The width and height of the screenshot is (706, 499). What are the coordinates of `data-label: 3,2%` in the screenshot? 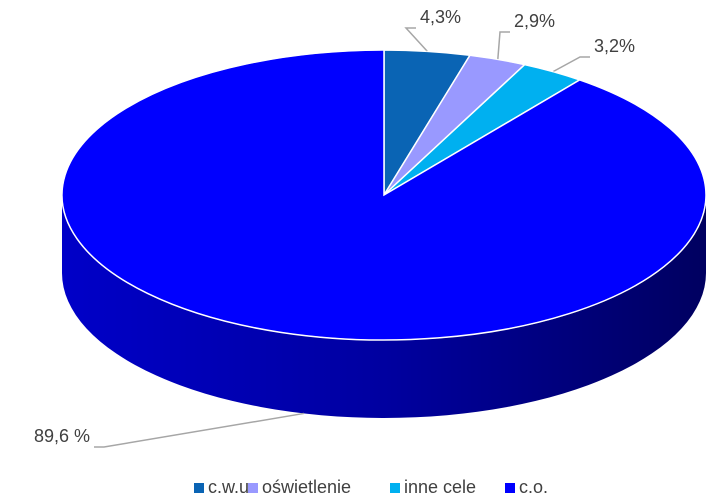 It's located at (614, 46).